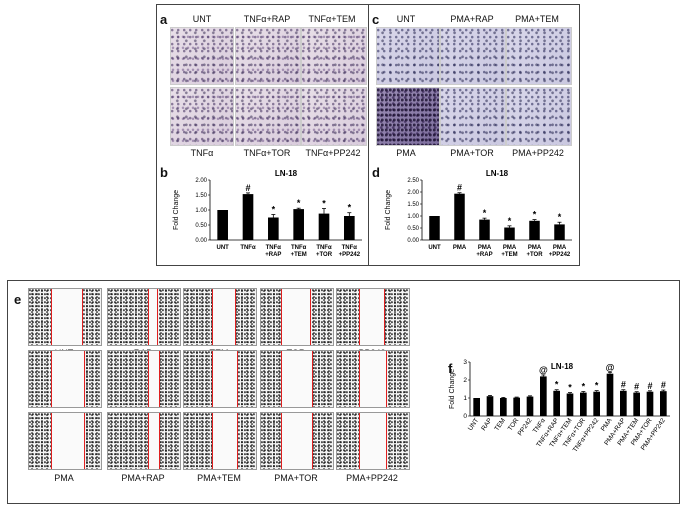  I want to click on significance-marker: @, so click(610, 367).